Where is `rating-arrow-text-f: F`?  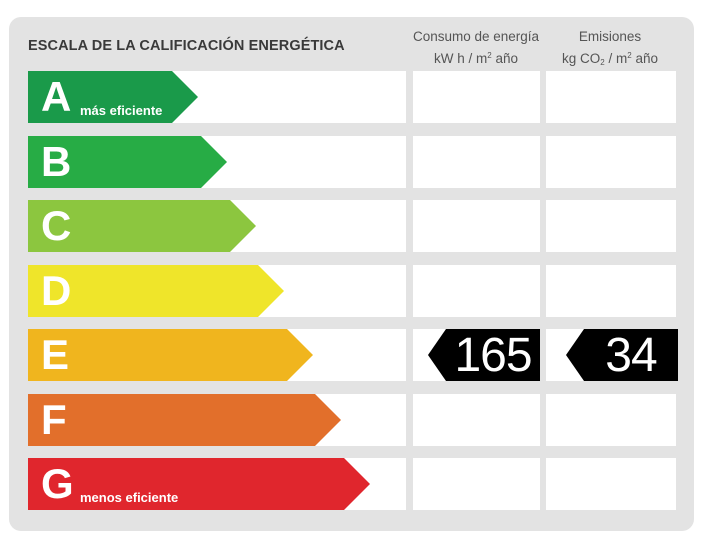
rating-arrow-text-f: F is located at coordinates (184, 420).